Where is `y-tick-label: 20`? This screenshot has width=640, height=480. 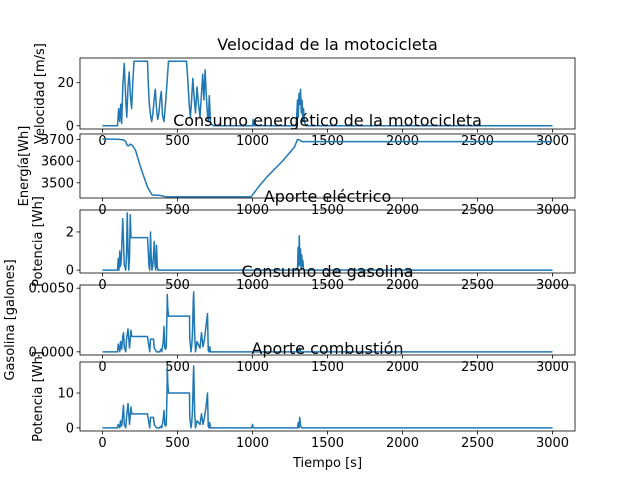 y-tick-label: 20 is located at coordinates (65, 83).